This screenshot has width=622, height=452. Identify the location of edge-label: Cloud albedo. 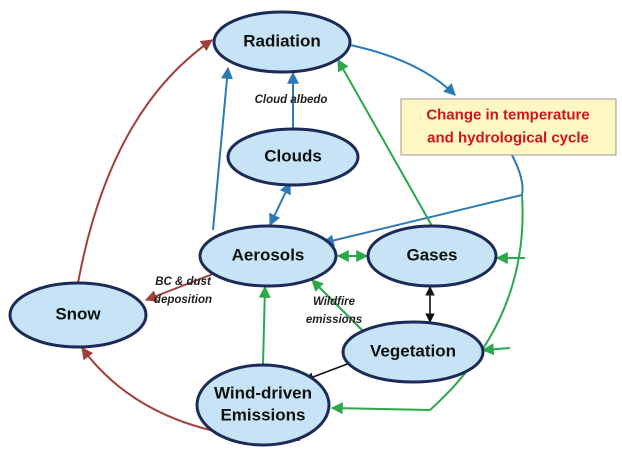
(291, 100).